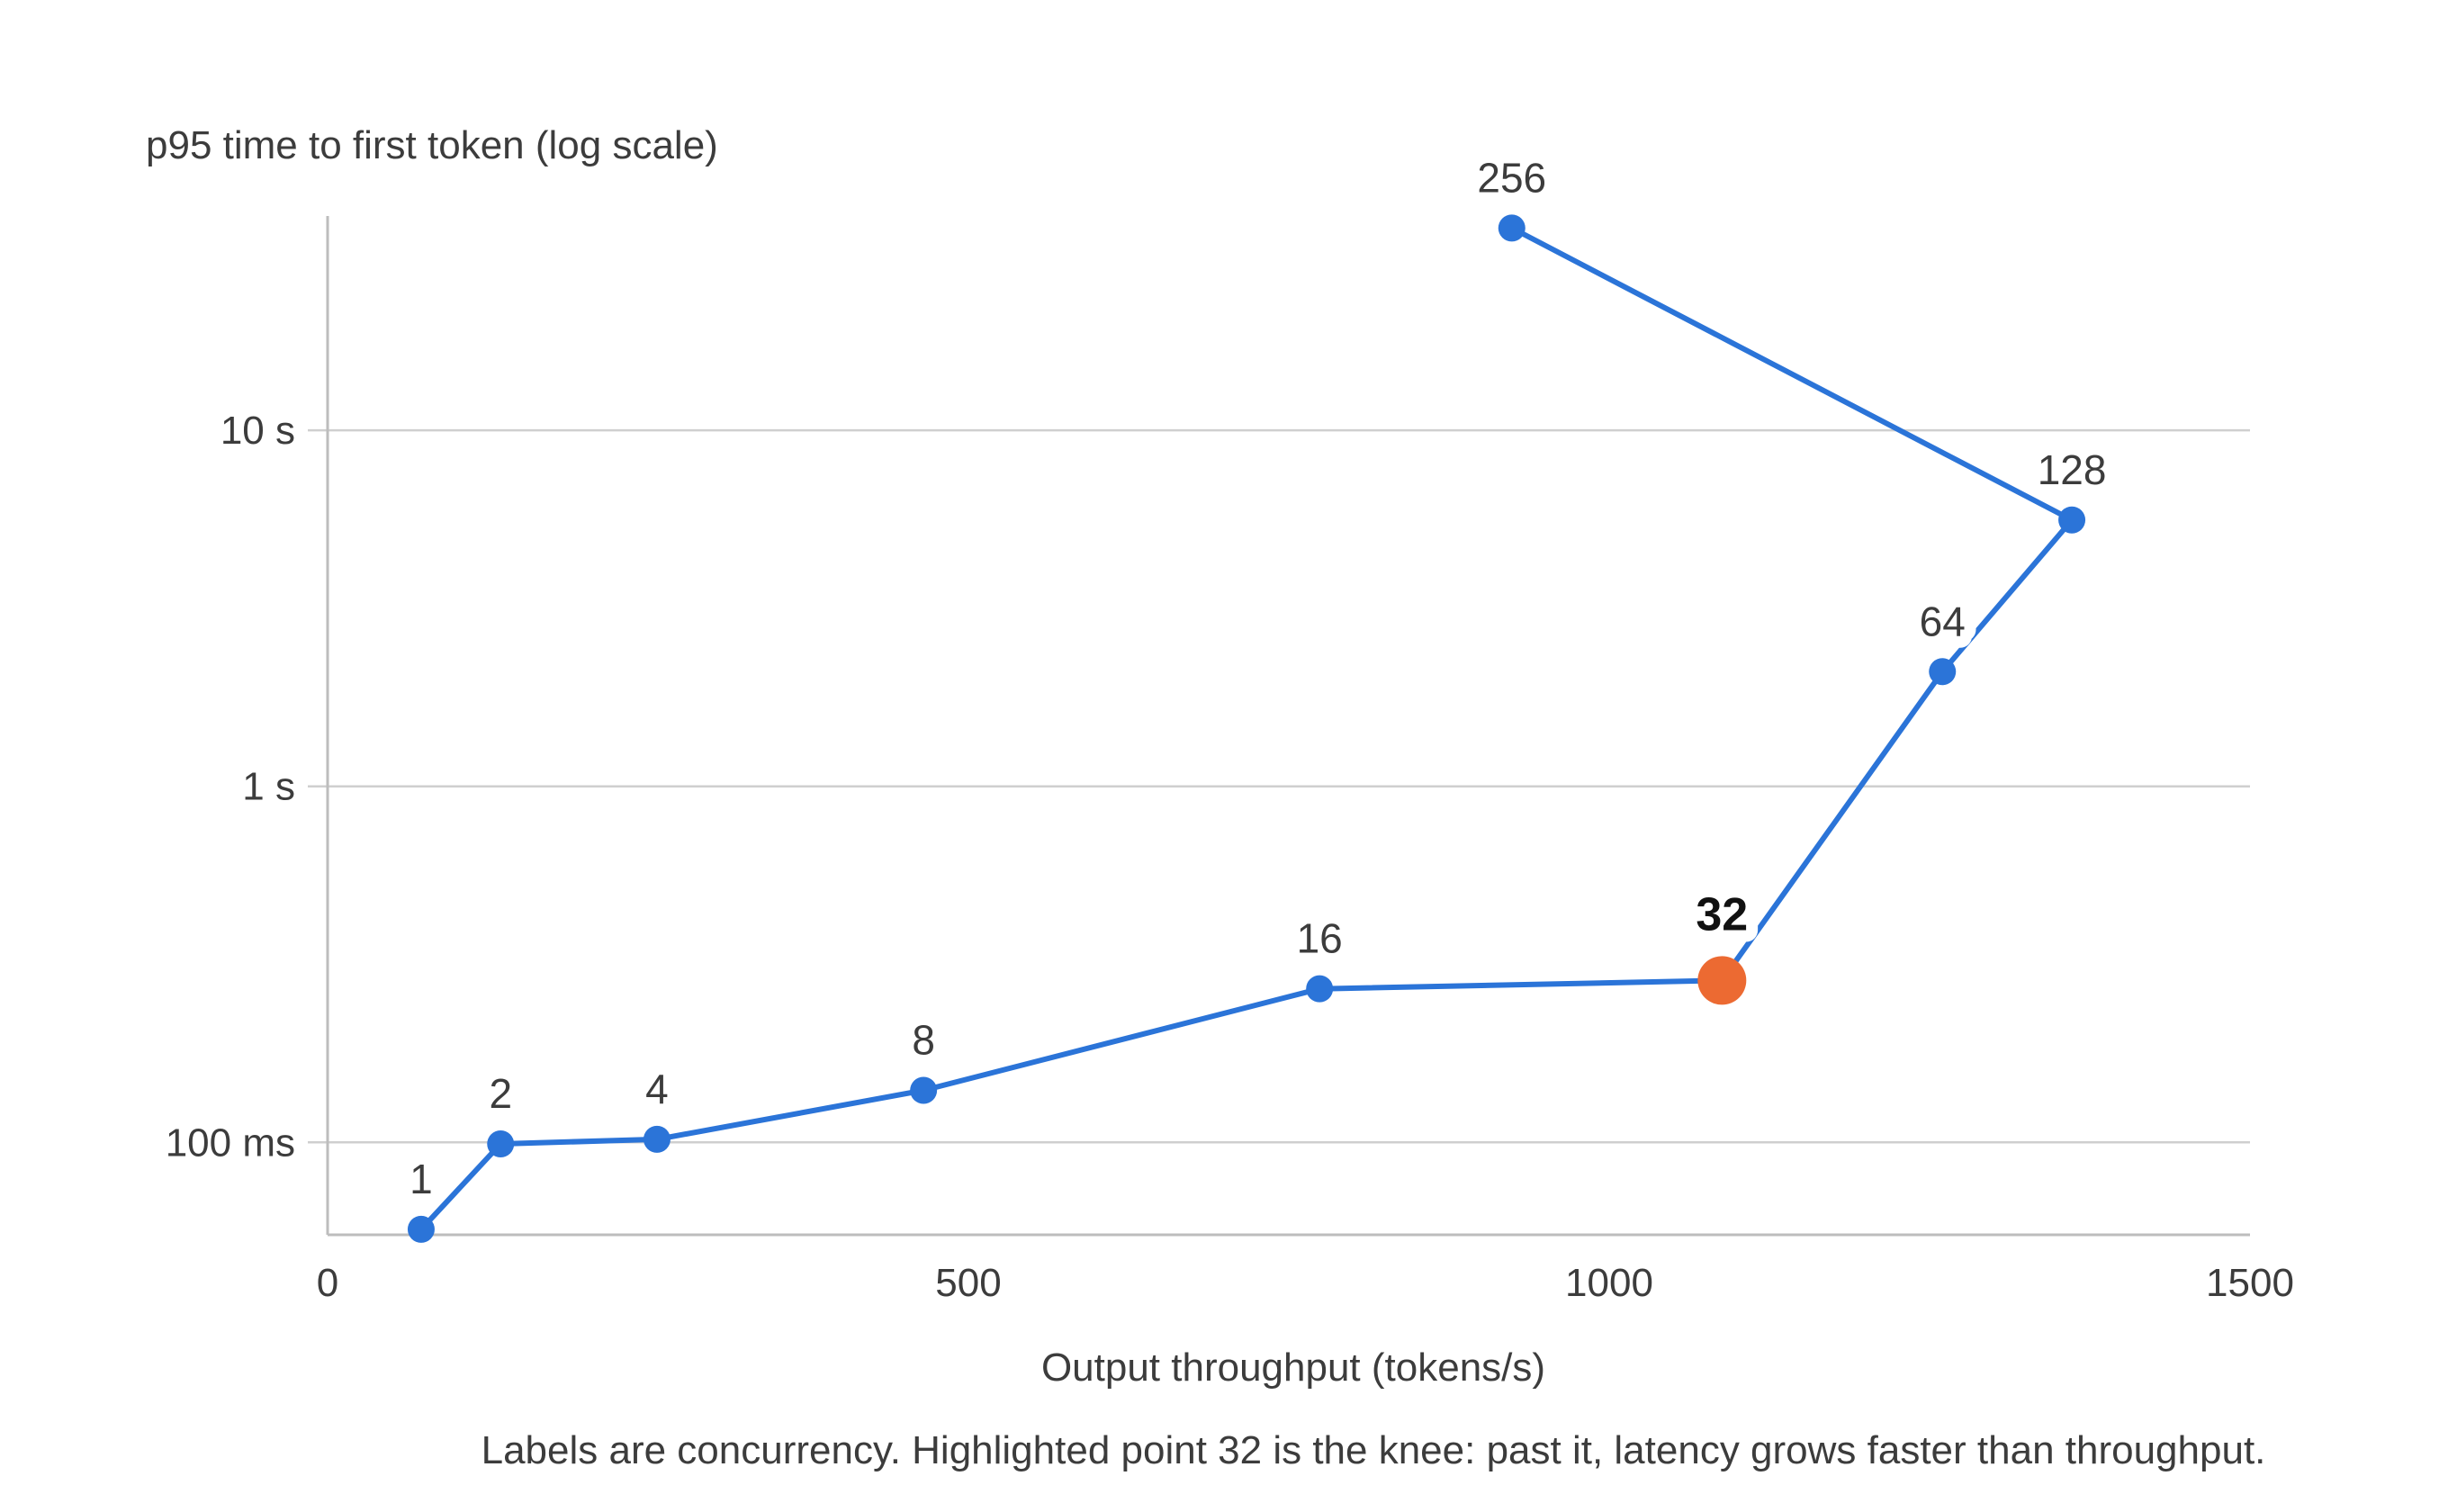 The height and width of the screenshot is (1512, 2448). I want to click on x-tick-label: 1000, so click(1609, 1283).